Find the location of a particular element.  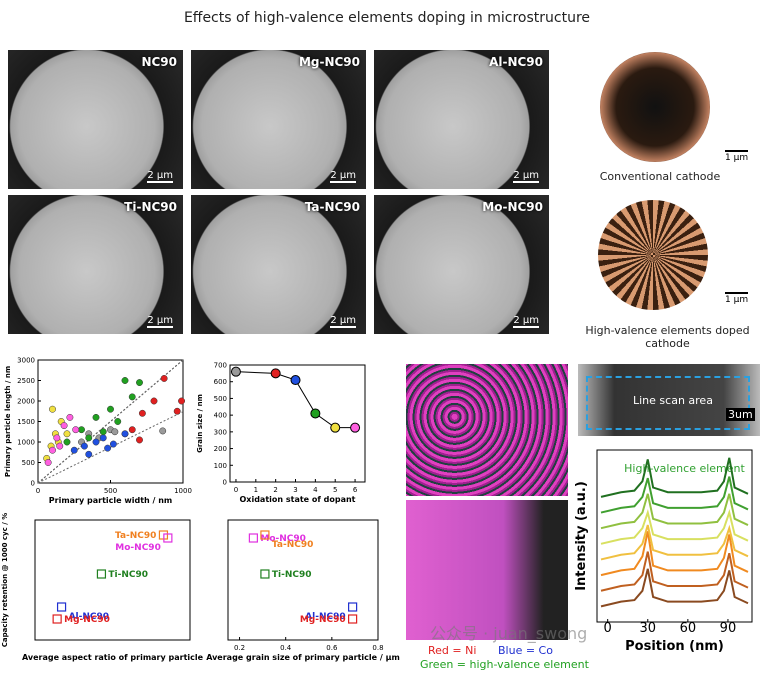

y-tick-label: 300 is located at coordinates (220, 432).